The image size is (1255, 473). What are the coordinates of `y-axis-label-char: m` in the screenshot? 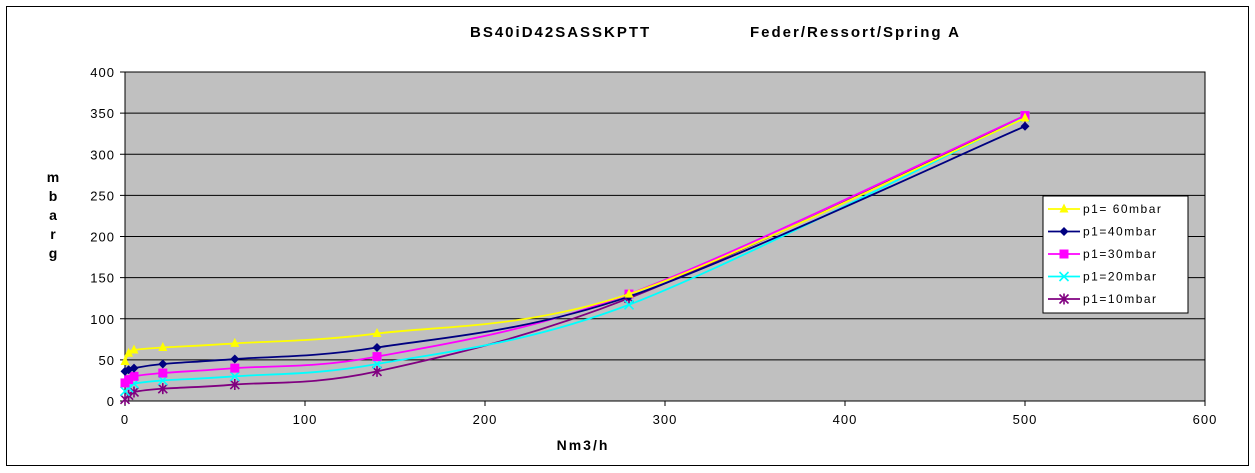 It's located at (54, 177).